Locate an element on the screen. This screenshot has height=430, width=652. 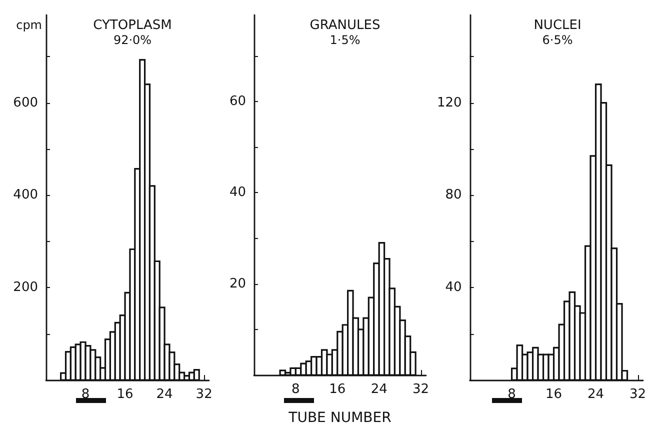
chart-title: NUCLEI is located at coordinates (558, 25).